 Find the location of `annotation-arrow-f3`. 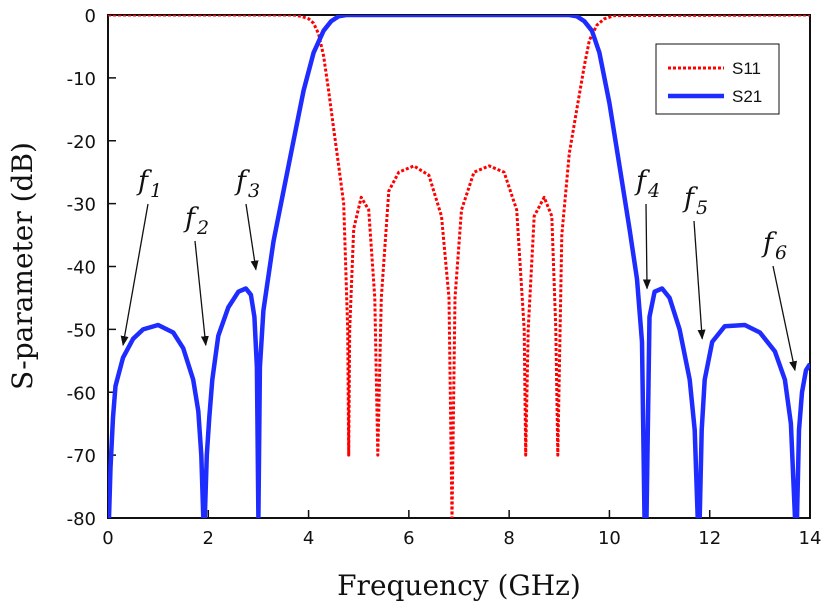

annotation-arrow-f3 is located at coordinates (252, 237).